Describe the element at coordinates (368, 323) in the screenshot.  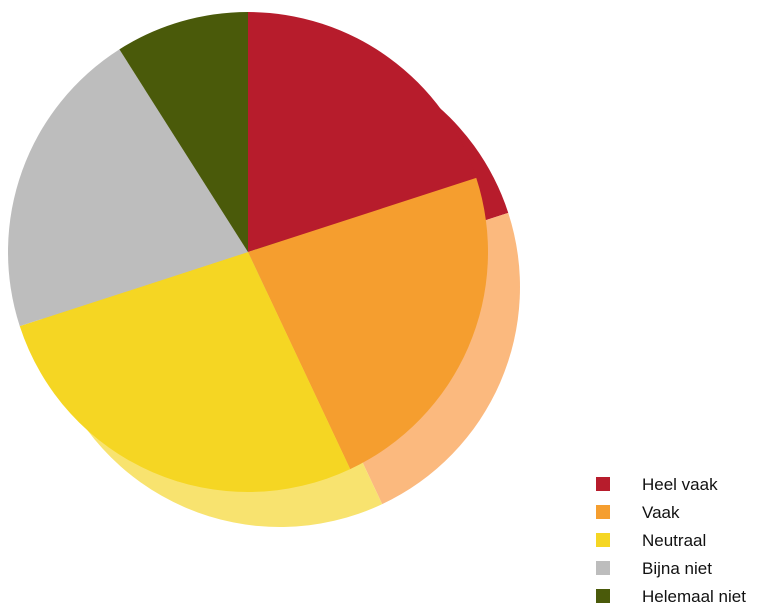
I see `pie-slice-vaak` at that location.